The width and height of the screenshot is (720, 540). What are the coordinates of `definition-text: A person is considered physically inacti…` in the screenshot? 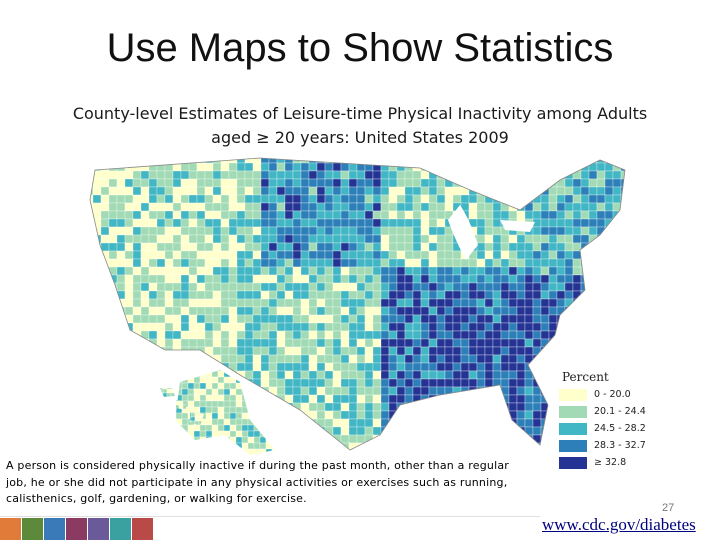 It's located at (258, 482).